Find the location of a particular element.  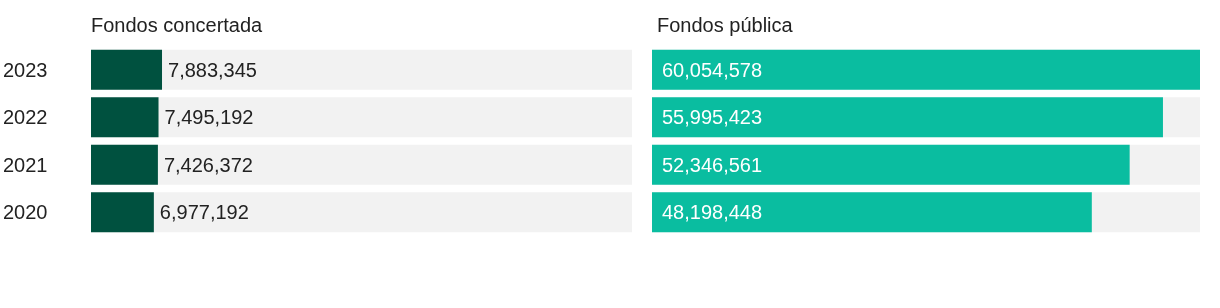

y-tick-label: 2023 is located at coordinates (25, 69).